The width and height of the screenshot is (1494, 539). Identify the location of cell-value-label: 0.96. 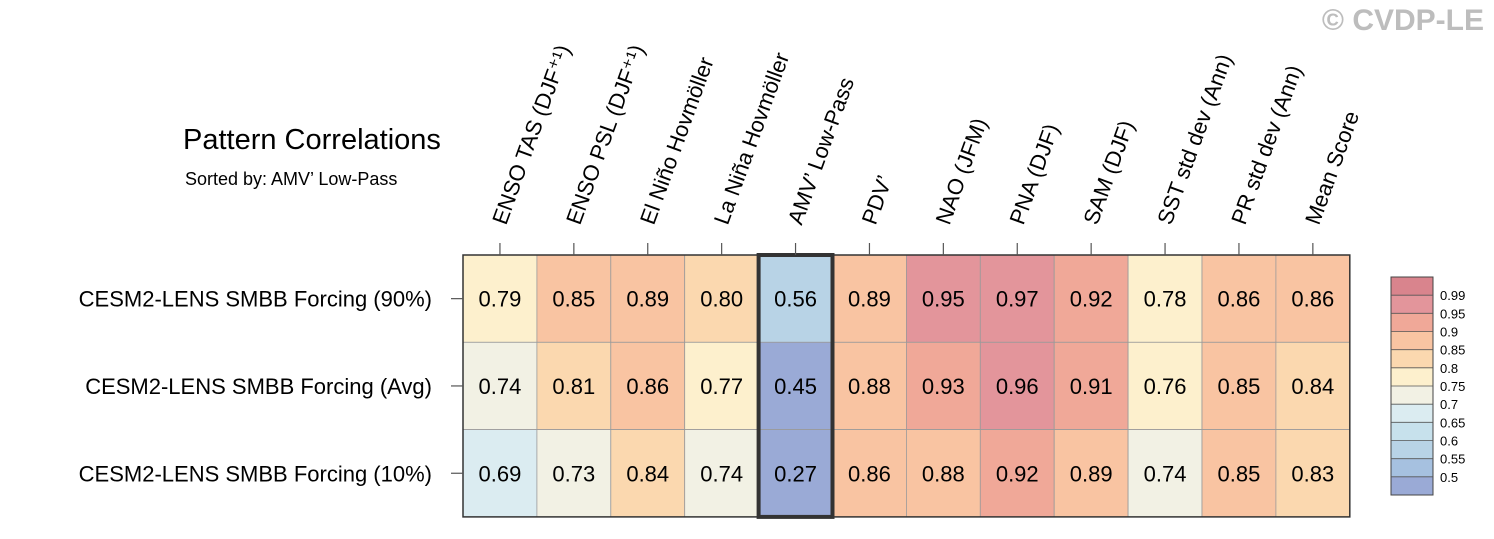
(1017, 386).